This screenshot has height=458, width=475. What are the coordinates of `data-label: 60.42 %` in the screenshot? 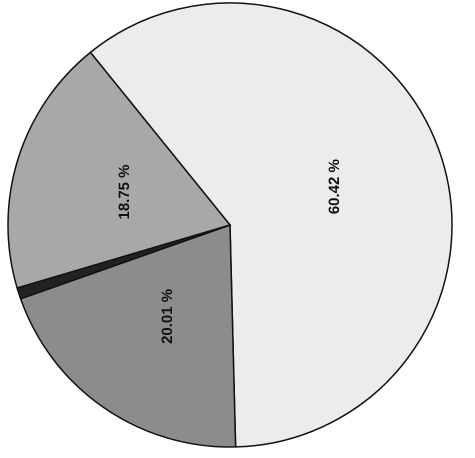 It's located at (335, 186).